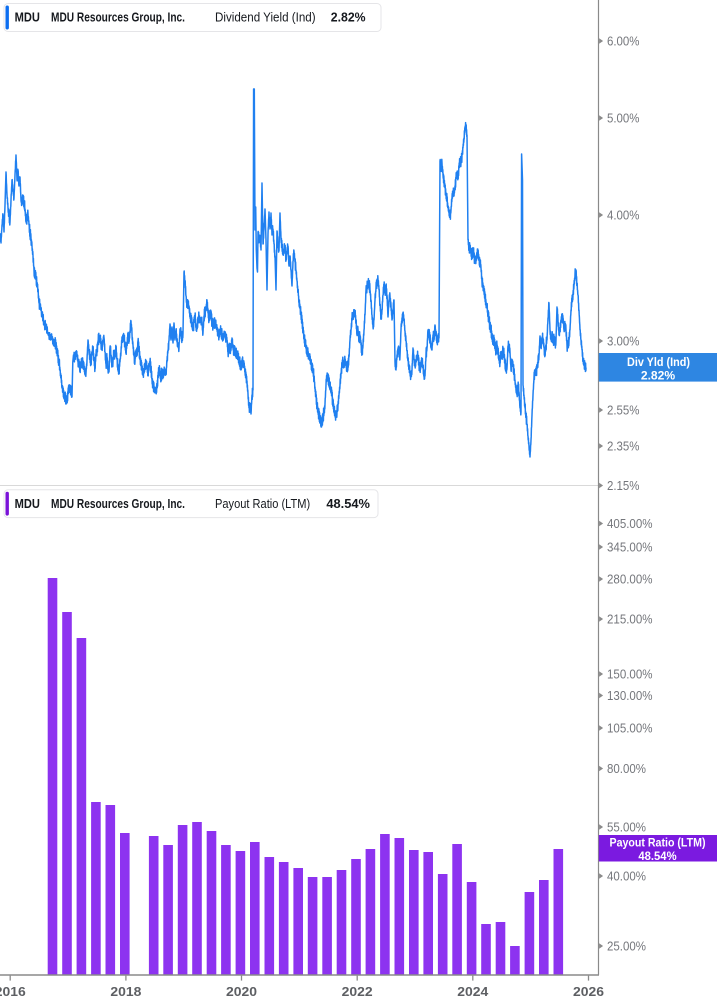 The height and width of the screenshot is (1005, 717). Describe the element at coordinates (623, 215) in the screenshot. I see `svg-text: 4.00%` at that location.